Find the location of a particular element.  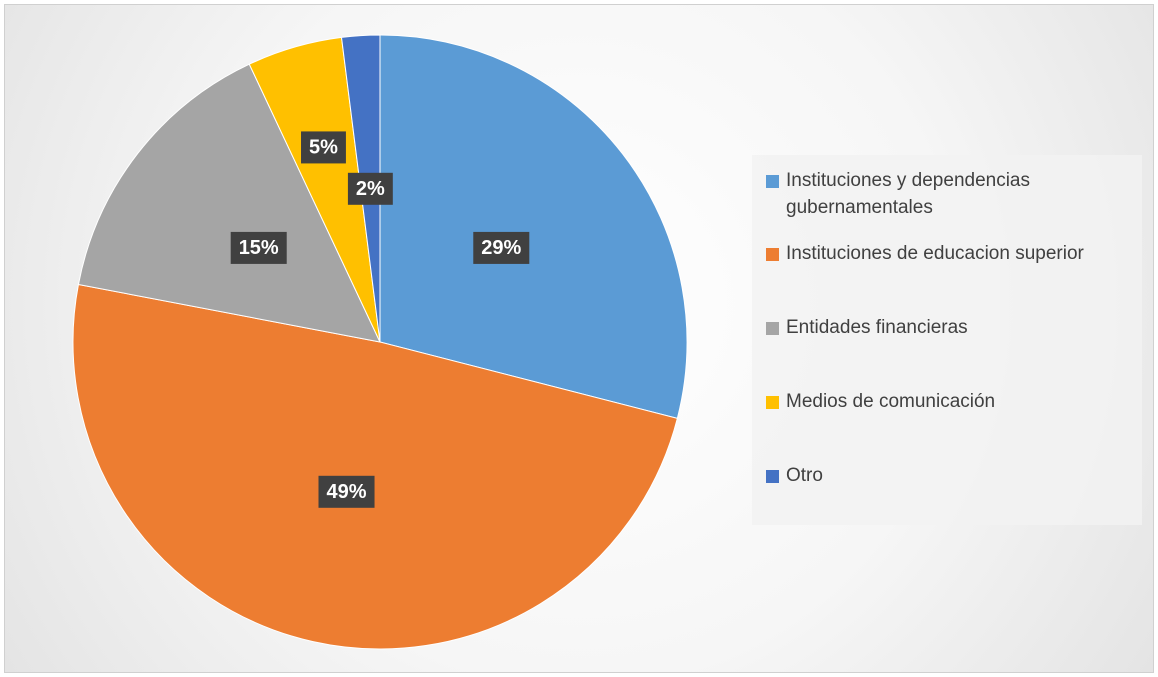

data-label: 49% is located at coordinates (346, 491).